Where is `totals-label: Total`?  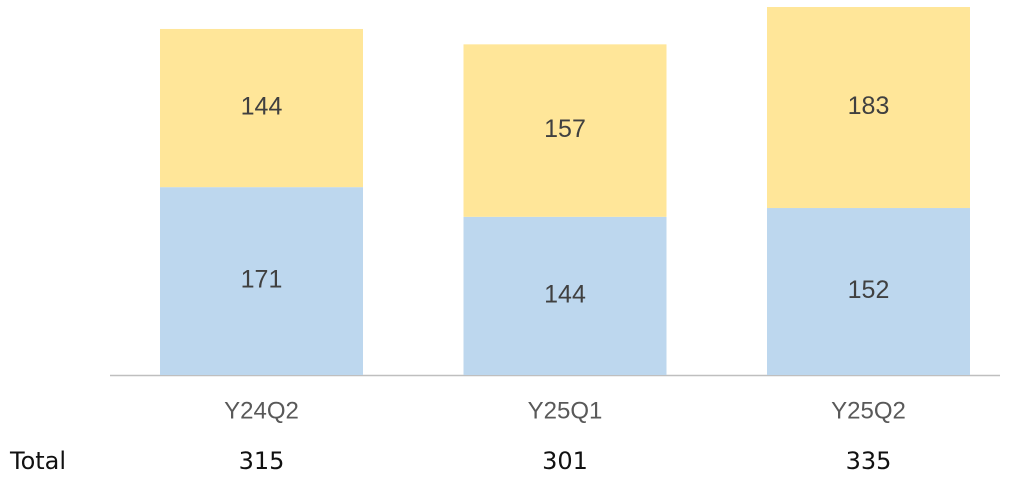
totals-label: Total is located at coordinates (37, 461).